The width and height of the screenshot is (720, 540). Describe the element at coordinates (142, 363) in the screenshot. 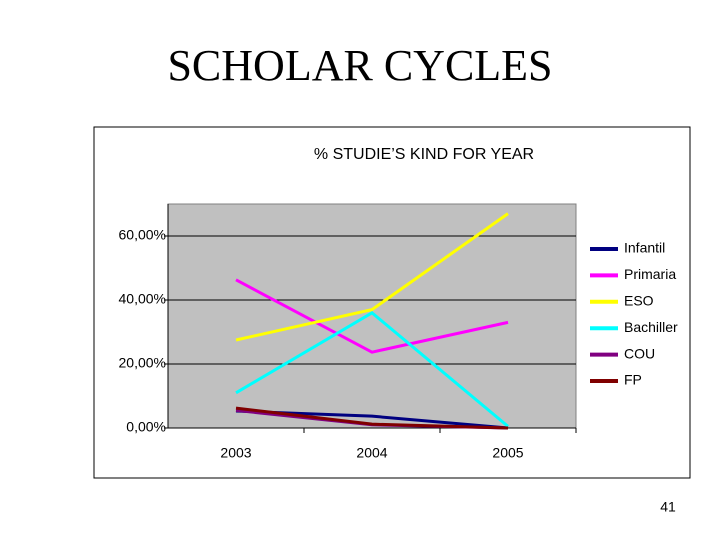

I see `y-tick-label: 20,00%` at that location.